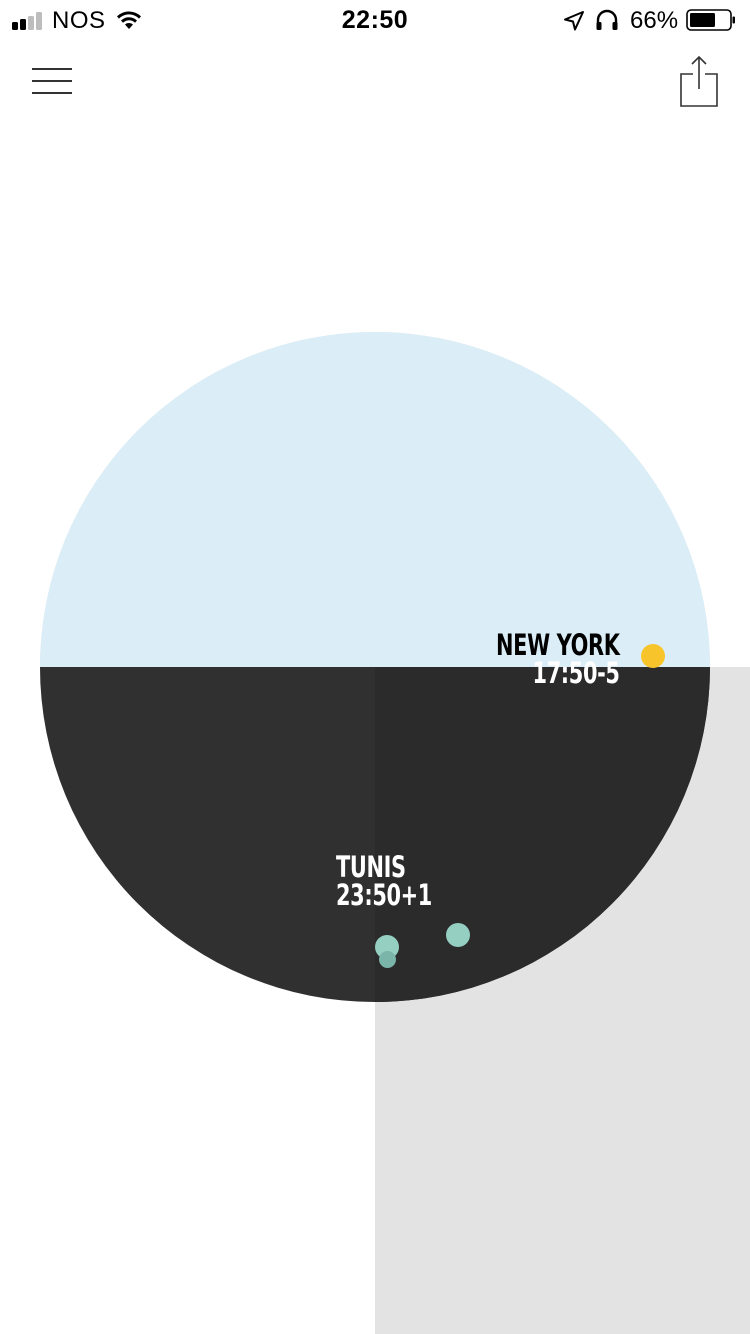  What do you see at coordinates (52, 82) in the screenshot?
I see `menu-button` at bounding box center [52, 82].